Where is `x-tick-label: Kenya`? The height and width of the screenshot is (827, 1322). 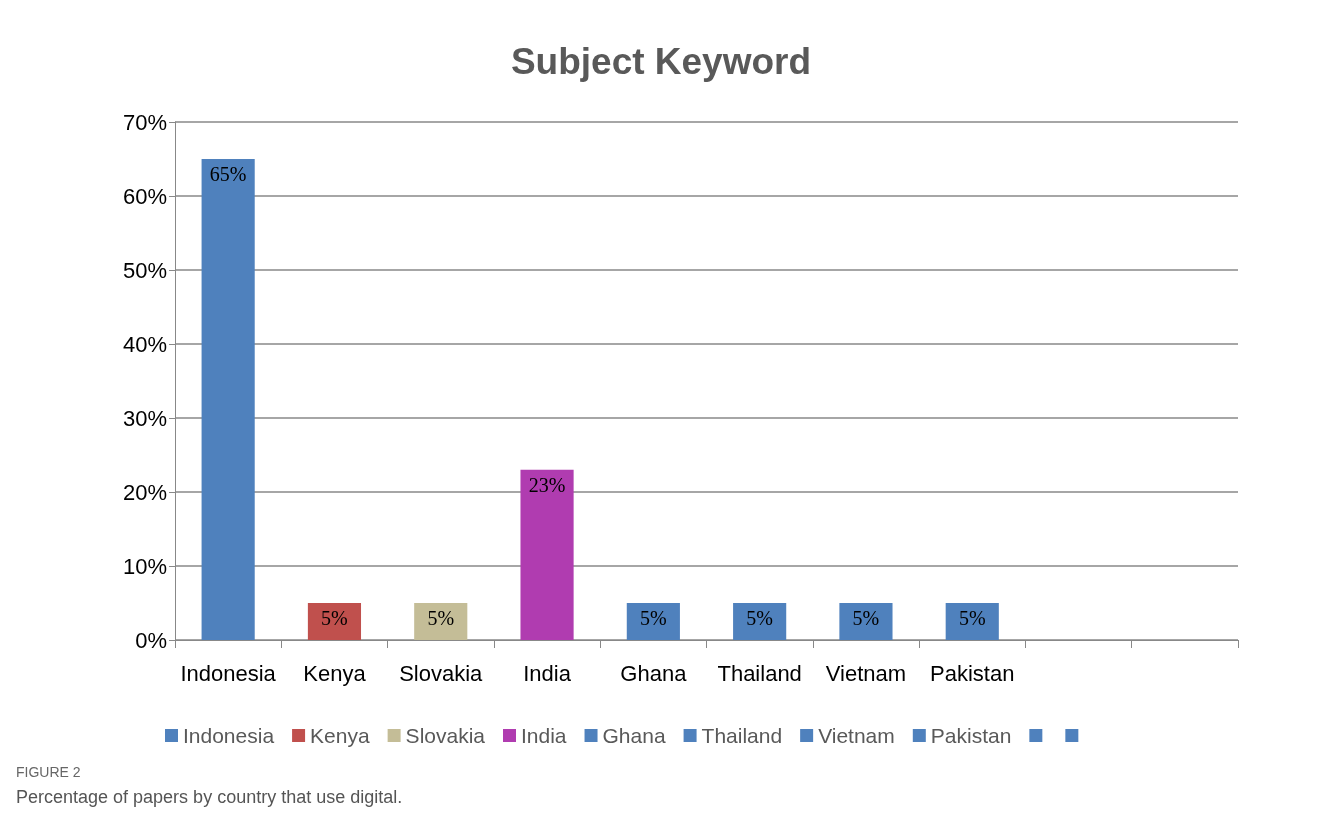 x-tick-label: Kenya is located at coordinates (335, 673).